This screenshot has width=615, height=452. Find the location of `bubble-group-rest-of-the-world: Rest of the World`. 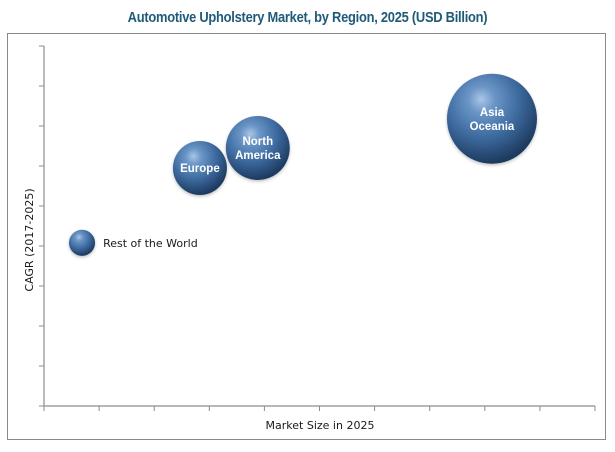

bubble-group-rest-of-the-world: Rest of the World is located at coordinates (133, 242).